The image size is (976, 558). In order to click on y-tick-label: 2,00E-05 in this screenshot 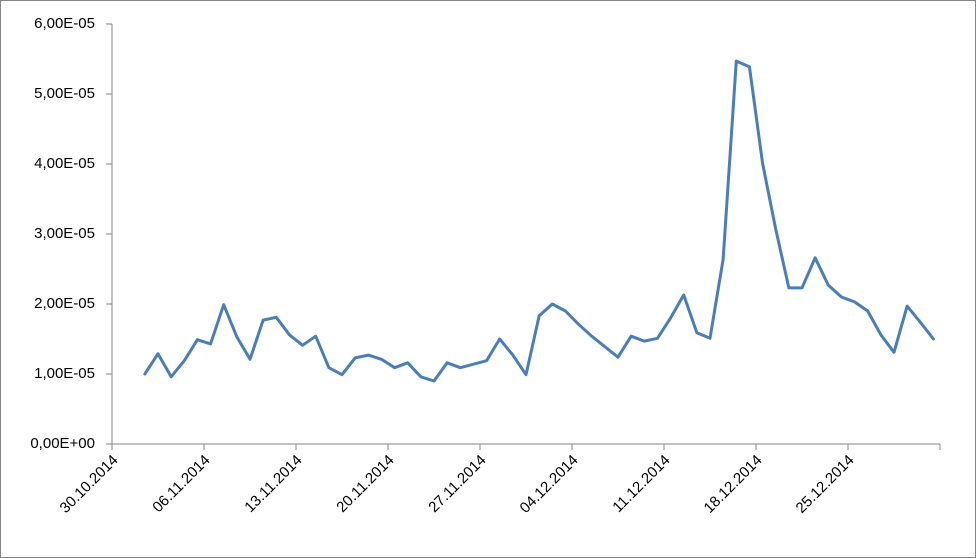, I will do `click(64, 303)`.